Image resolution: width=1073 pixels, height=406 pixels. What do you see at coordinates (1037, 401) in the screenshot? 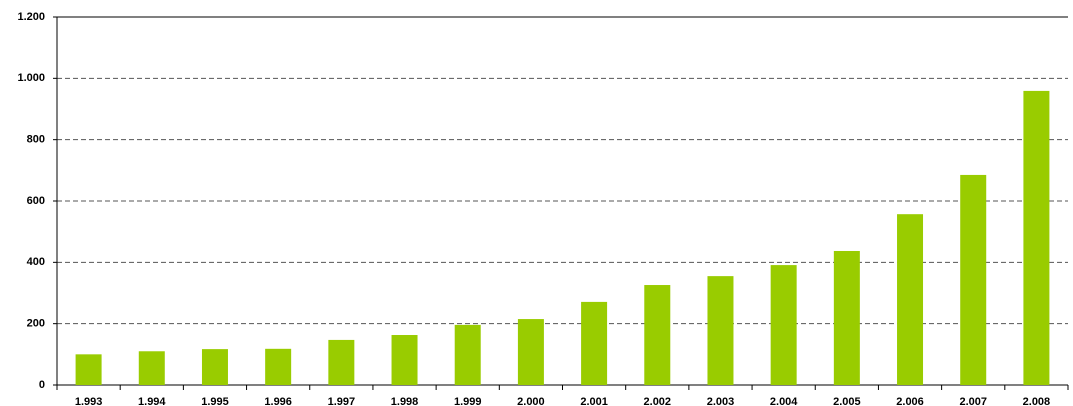
I see `x-tick-label: 2.008` at bounding box center [1037, 401].